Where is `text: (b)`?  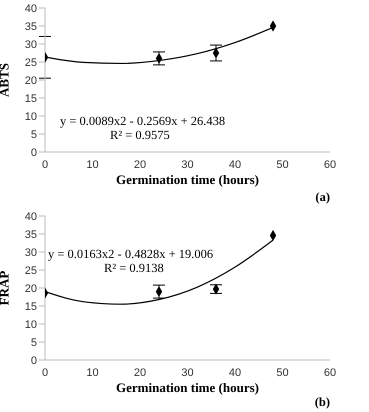
text: (b) is located at coordinates (322, 402).